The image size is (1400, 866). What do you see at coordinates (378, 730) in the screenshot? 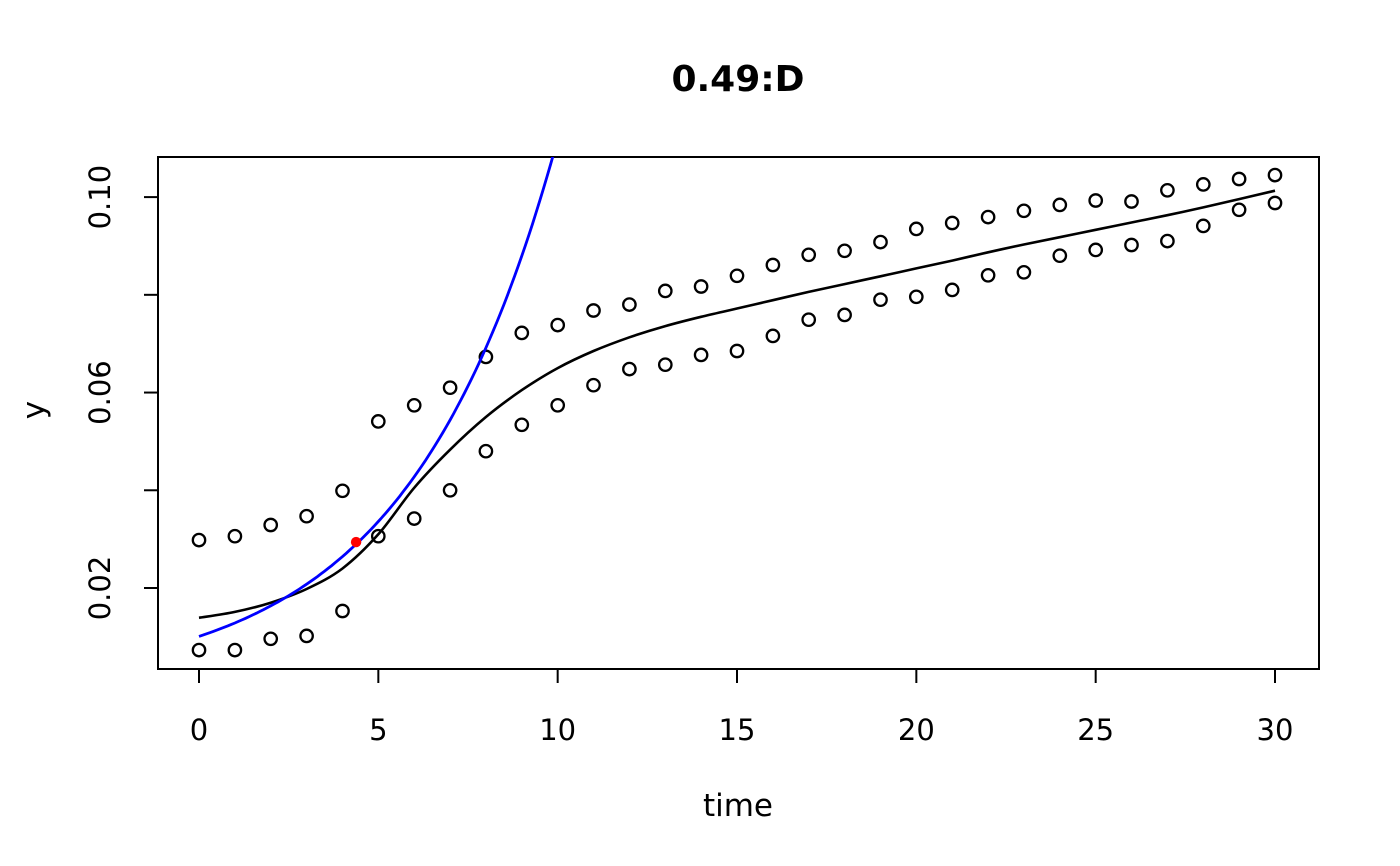
I see `x-tick-label: 5` at bounding box center [378, 730].